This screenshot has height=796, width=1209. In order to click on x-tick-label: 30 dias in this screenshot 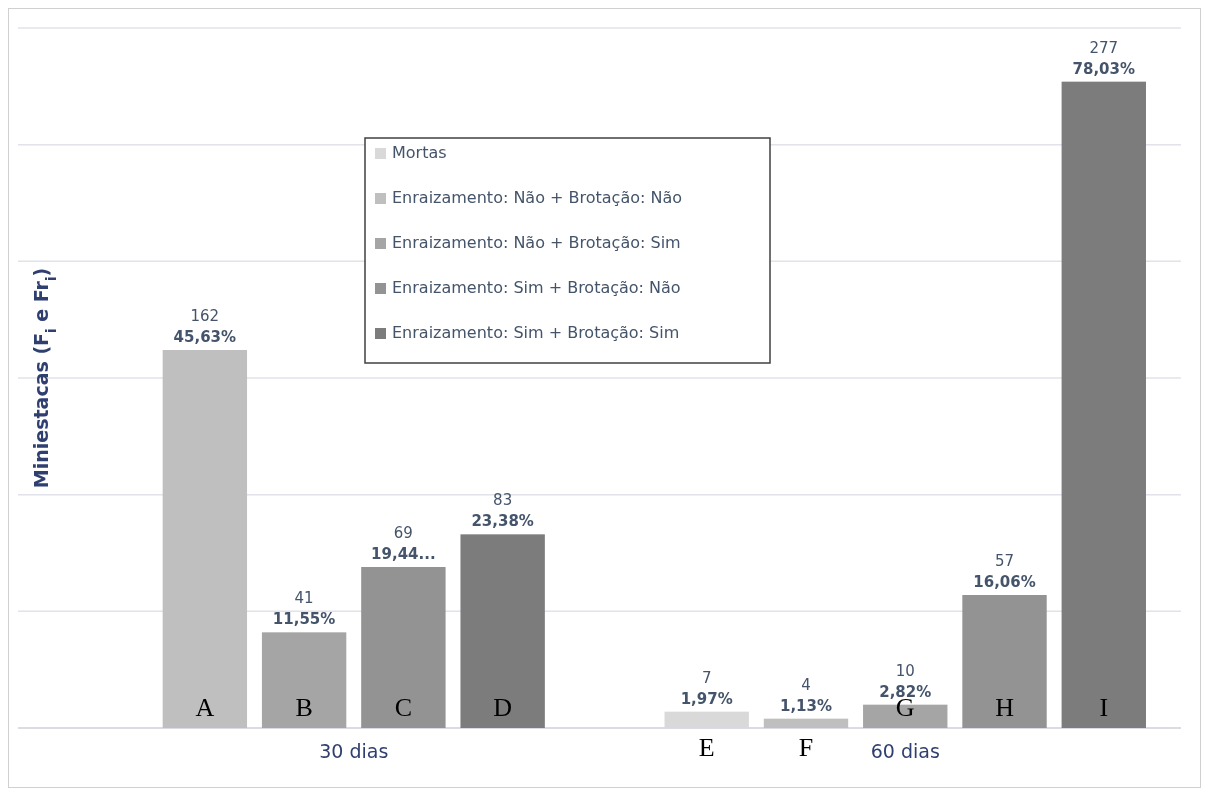, I will do `click(354, 751)`.